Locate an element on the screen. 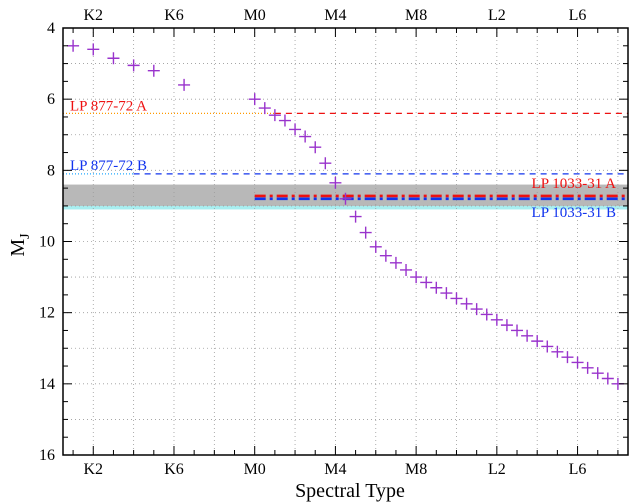  x-tick-label-top: K6 is located at coordinates (174, 15).